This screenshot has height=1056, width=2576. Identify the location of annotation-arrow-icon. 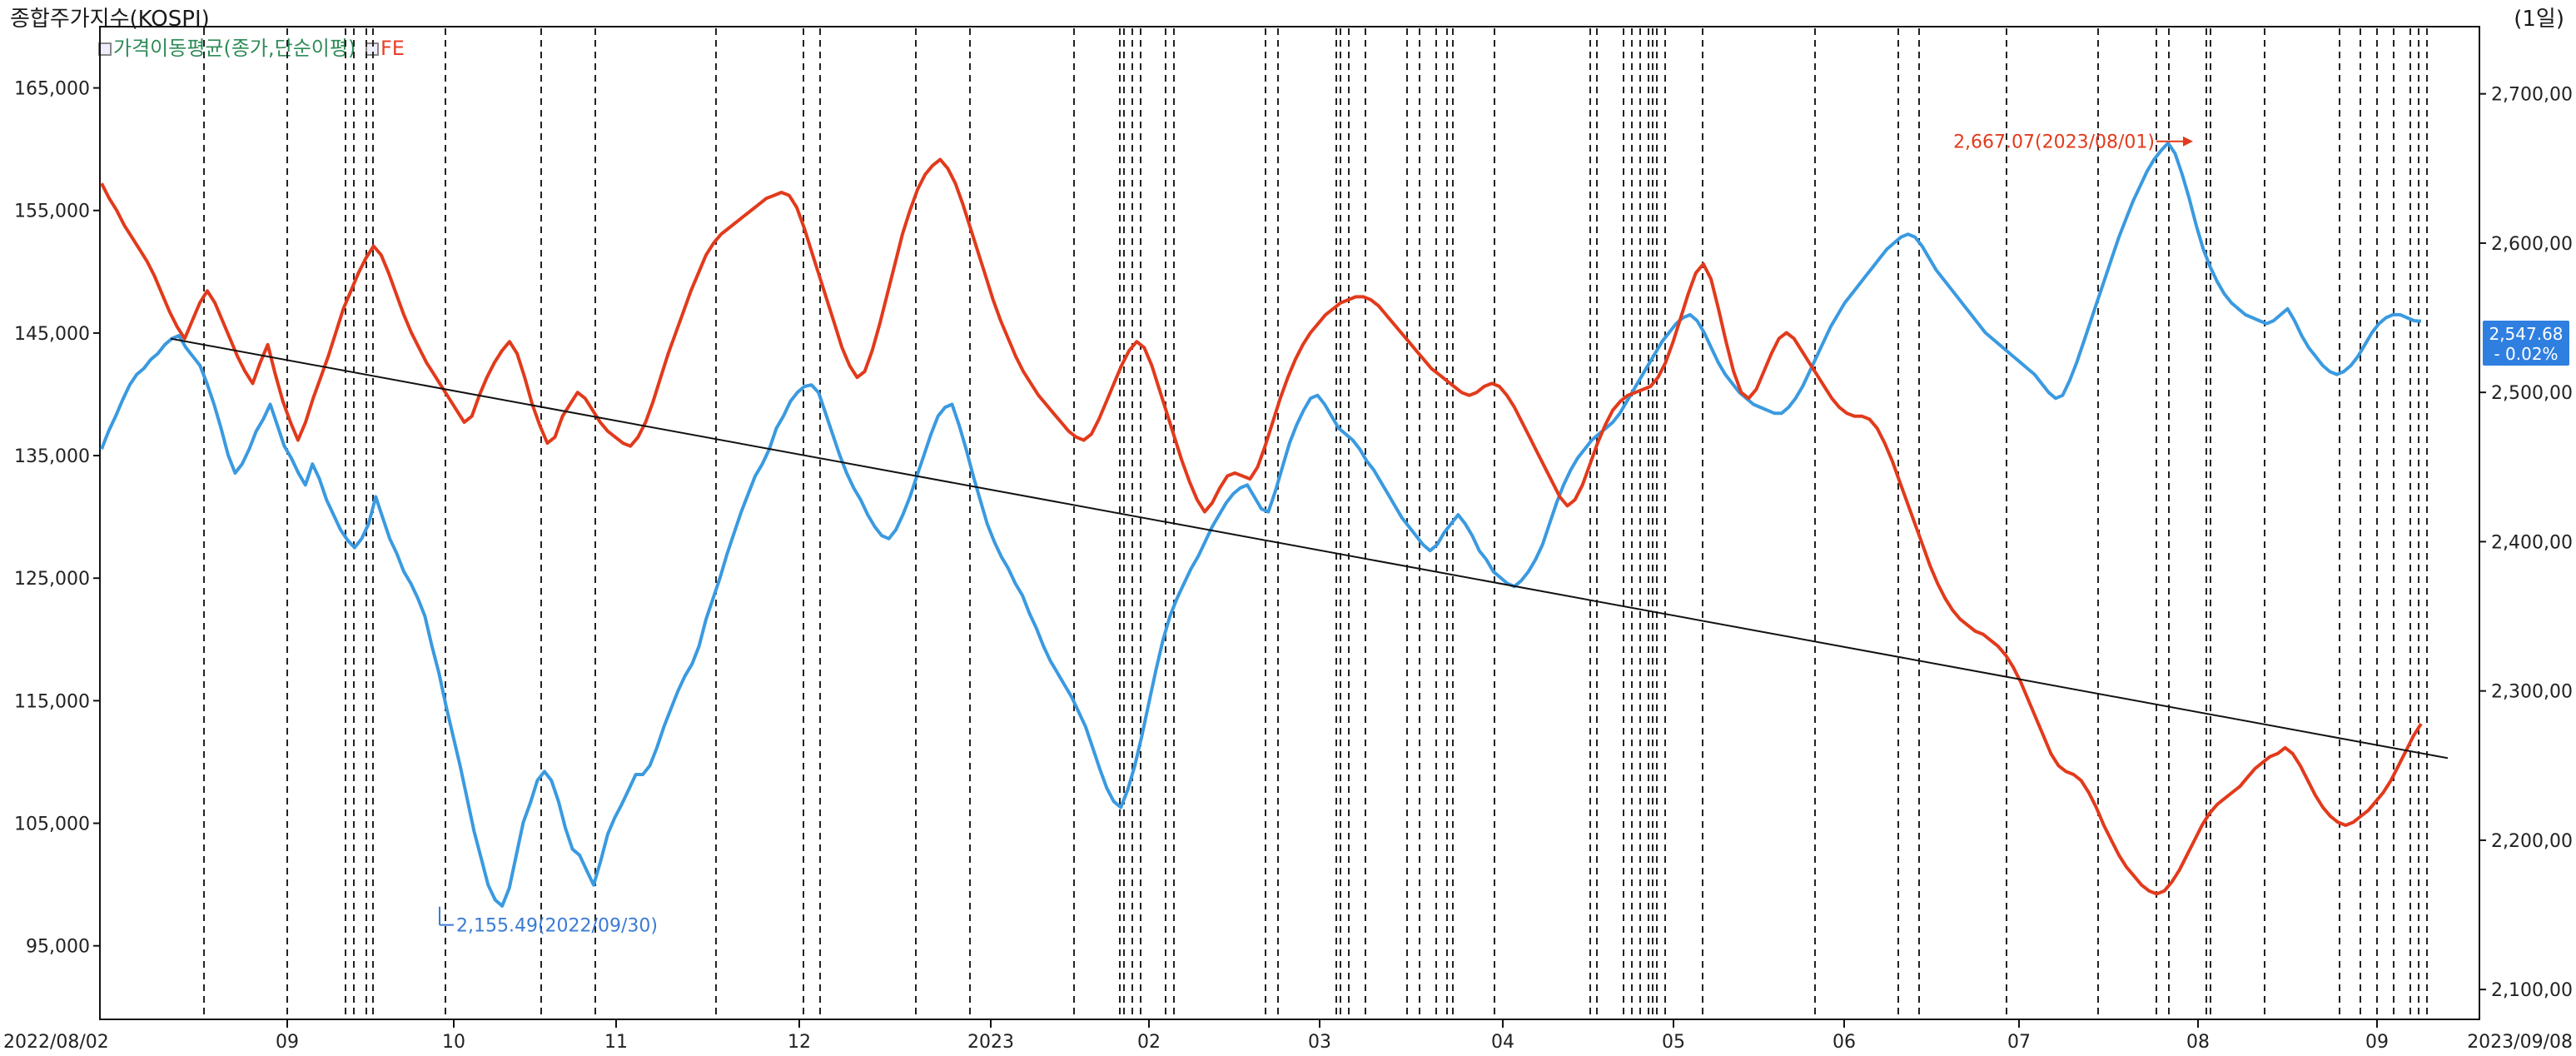
(2188, 141).